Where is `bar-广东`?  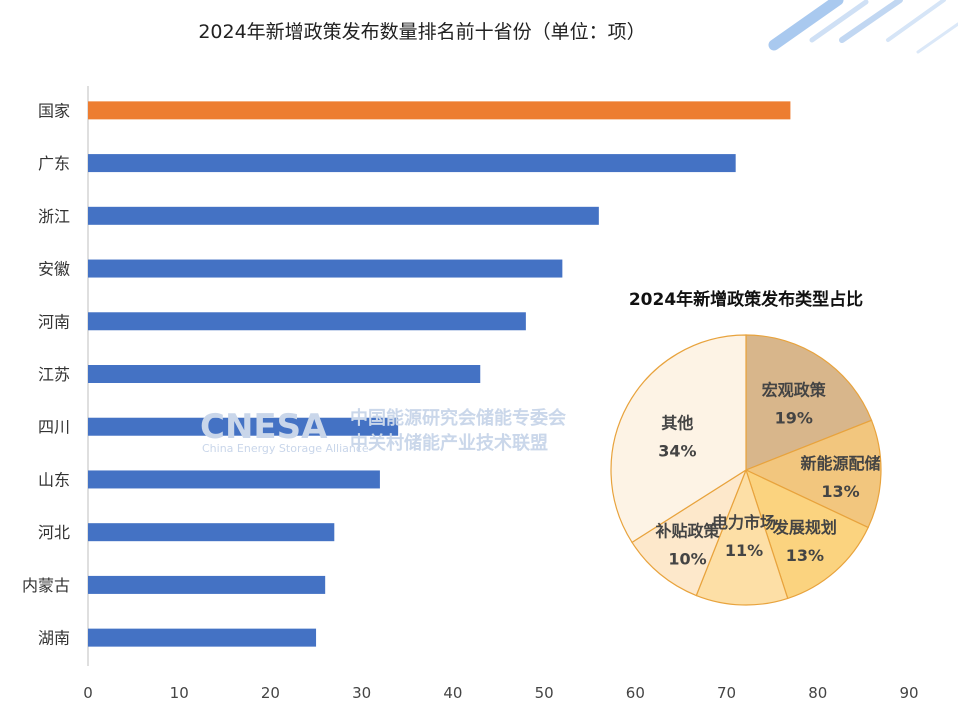
bar-广东 is located at coordinates (412, 163).